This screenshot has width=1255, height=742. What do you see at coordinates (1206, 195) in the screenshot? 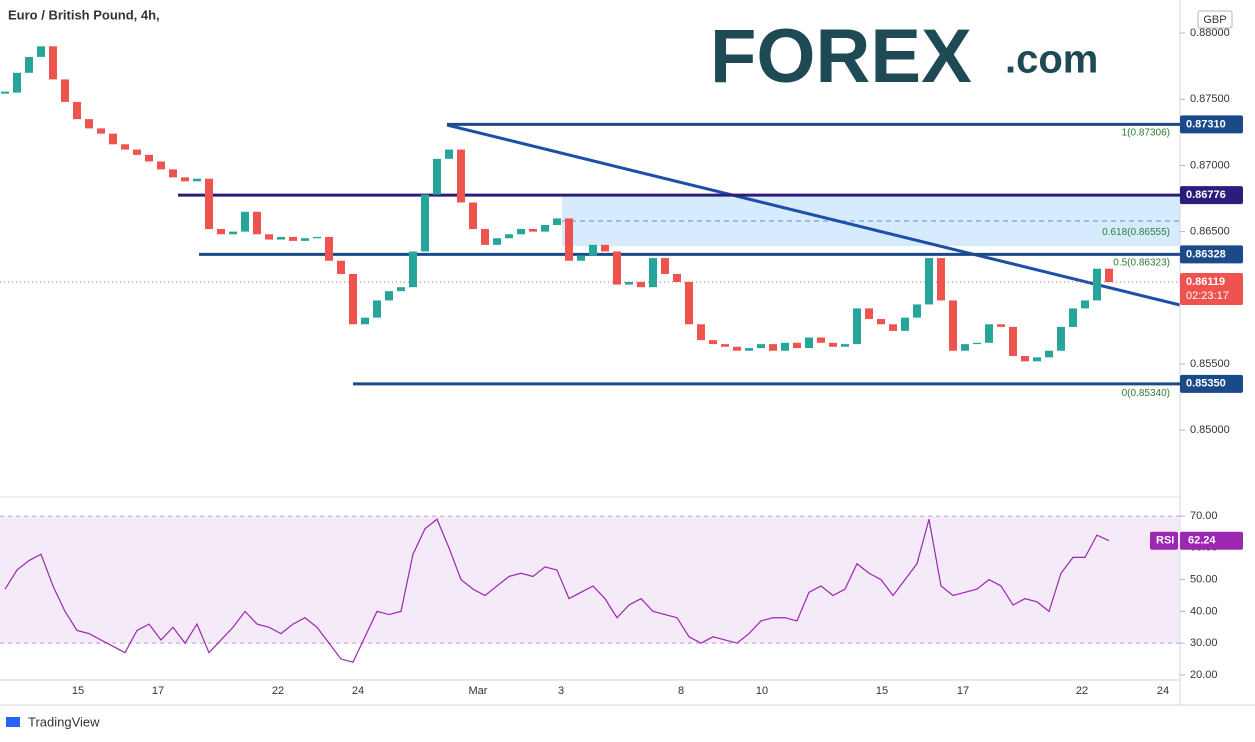
I see `level-tag-label: 0.86776` at bounding box center [1206, 195].